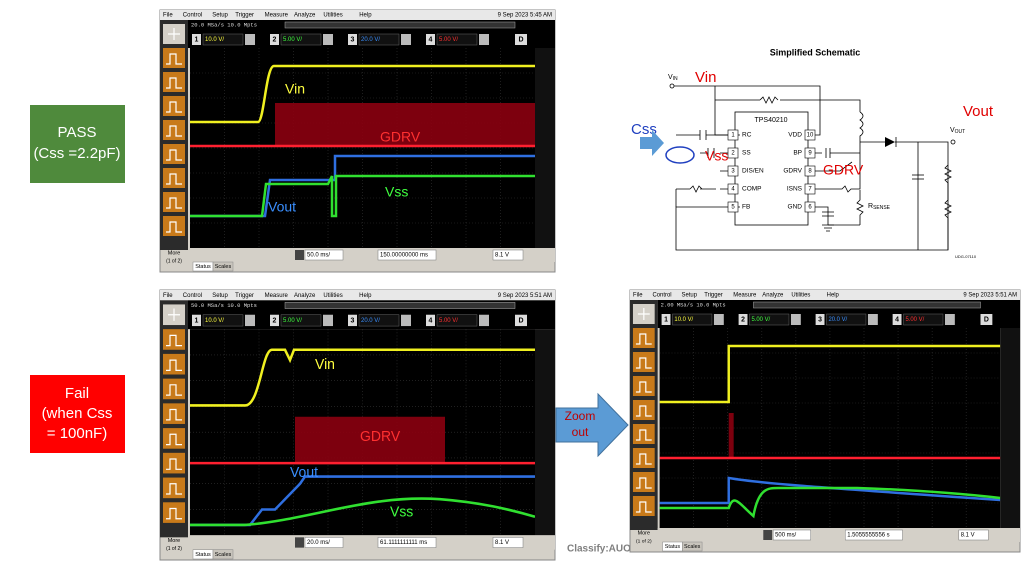 This screenshot has width=1024, height=576. What do you see at coordinates (644, 129) in the screenshot?
I see `annotation-css: Css` at bounding box center [644, 129].